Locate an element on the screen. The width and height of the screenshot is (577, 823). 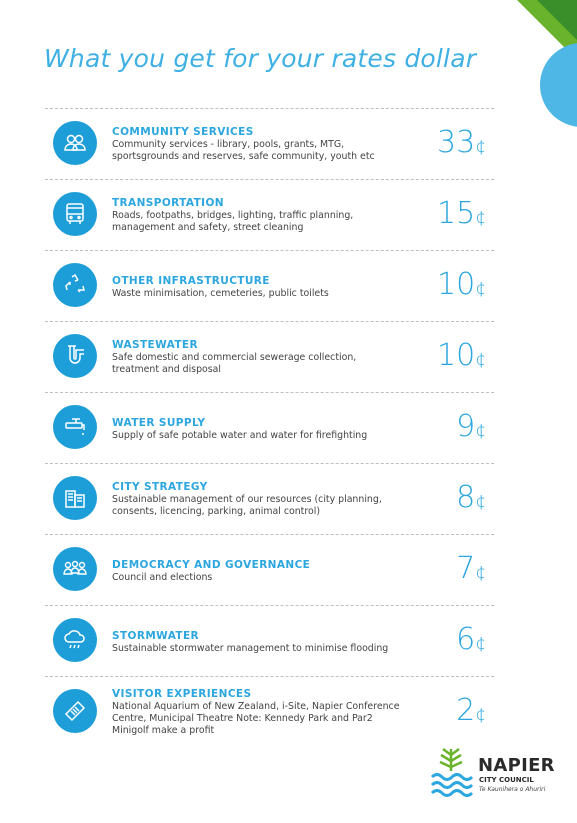
amount-value: 2 is located at coordinates (466, 710).